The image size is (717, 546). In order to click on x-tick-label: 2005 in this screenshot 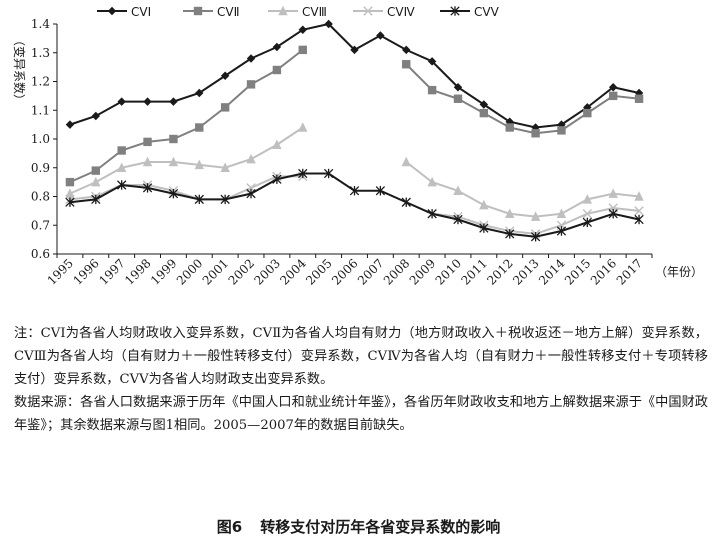, I will do `click(318, 271)`.